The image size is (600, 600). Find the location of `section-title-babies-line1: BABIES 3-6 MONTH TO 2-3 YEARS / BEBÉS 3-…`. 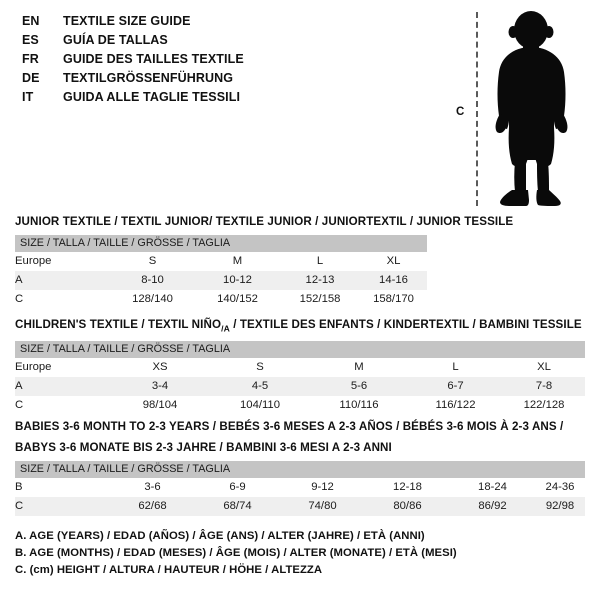

section-title-babies-line1: BABIES 3-6 MONTH TO 2-3 YEARS / BEBÉS 3-… is located at coordinates (289, 426).